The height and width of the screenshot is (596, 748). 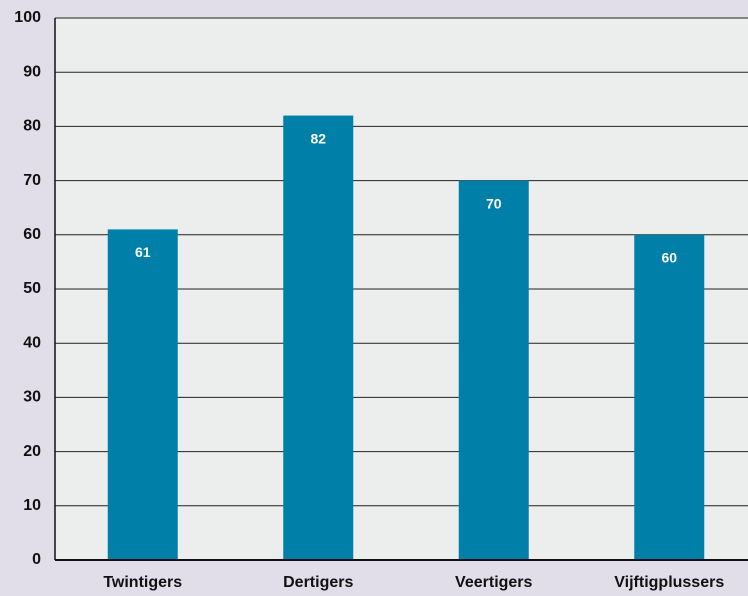 What do you see at coordinates (32, 126) in the screenshot?
I see `y-tick-label: 80` at bounding box center [32, 126].